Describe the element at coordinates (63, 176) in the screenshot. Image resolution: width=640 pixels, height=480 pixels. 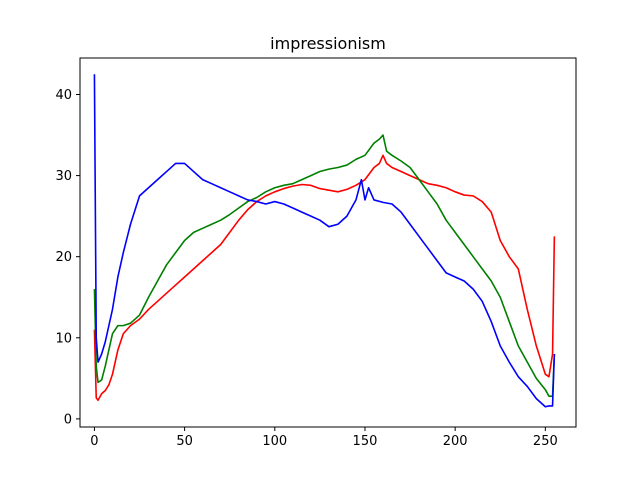
I see `y-tick-label-3: 30` at that location.